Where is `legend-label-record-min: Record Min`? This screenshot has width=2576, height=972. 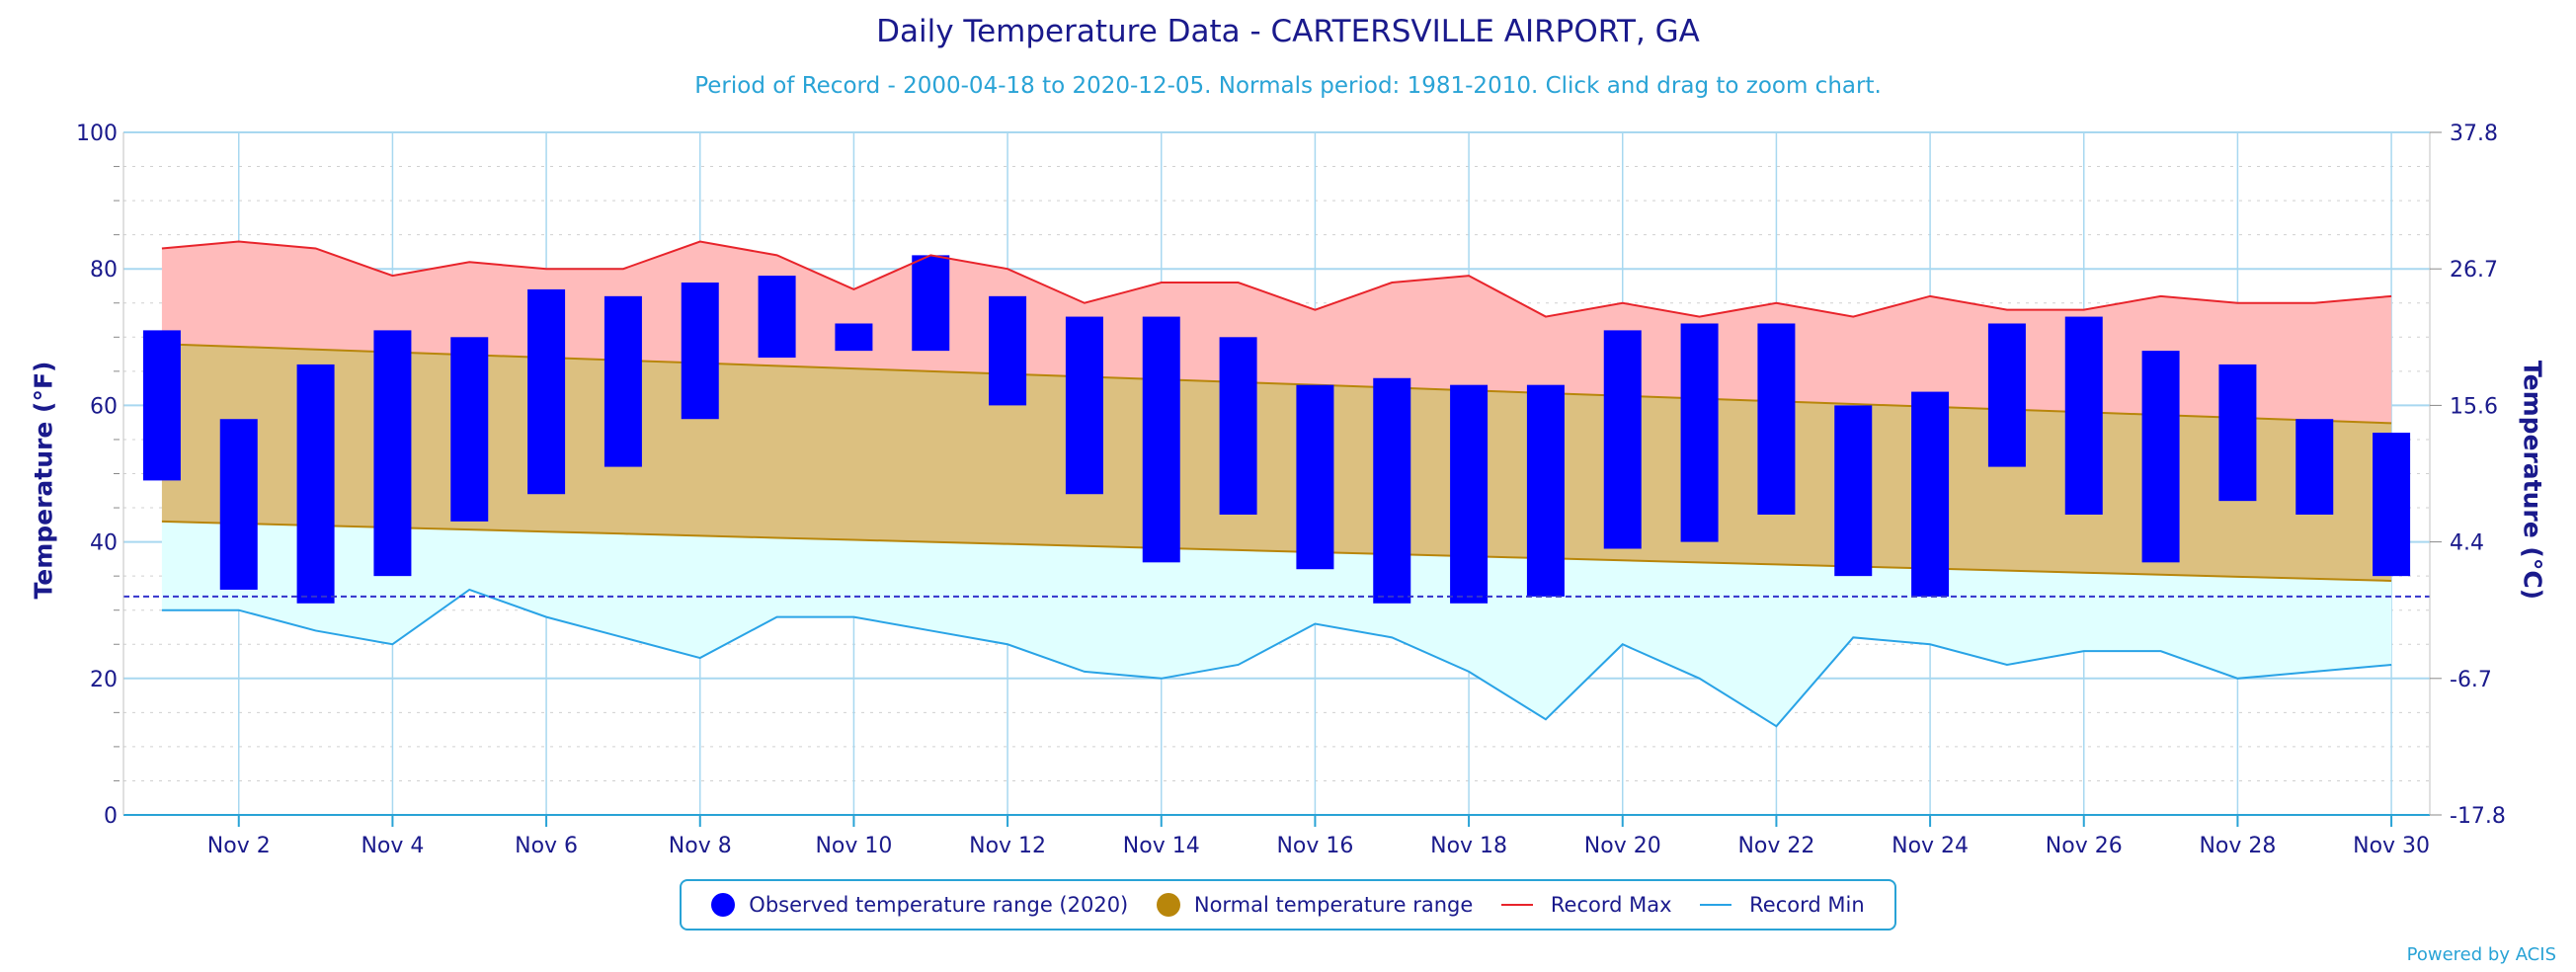 legend-label-record-min: Record Min is located at coordinates (1807, 905).